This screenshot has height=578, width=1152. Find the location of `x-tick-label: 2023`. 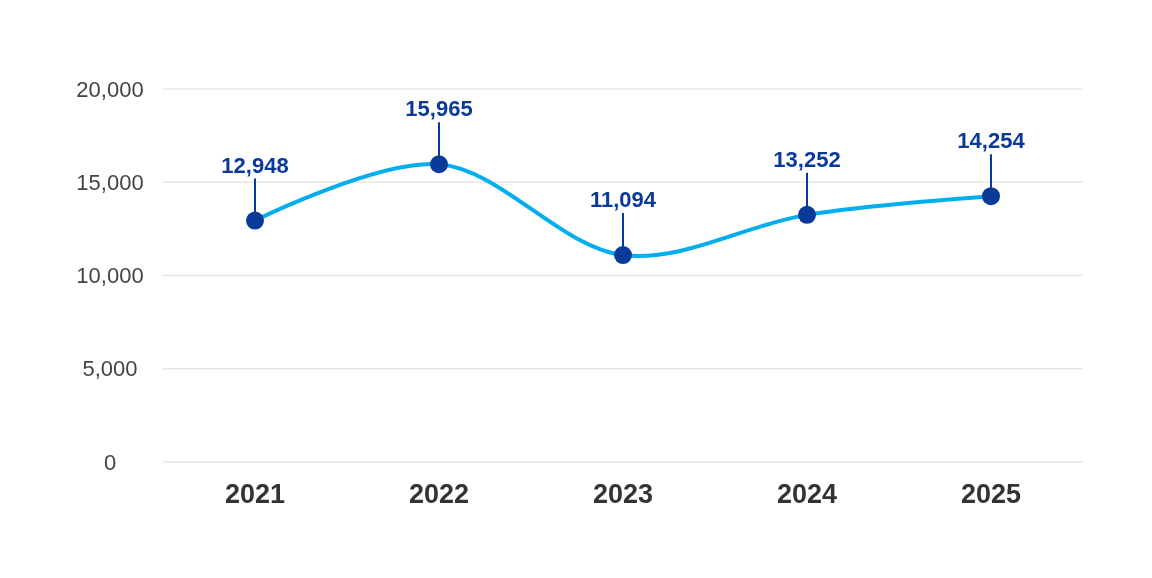

x-tick-label: 2023 is located at coordinates (623, 494).